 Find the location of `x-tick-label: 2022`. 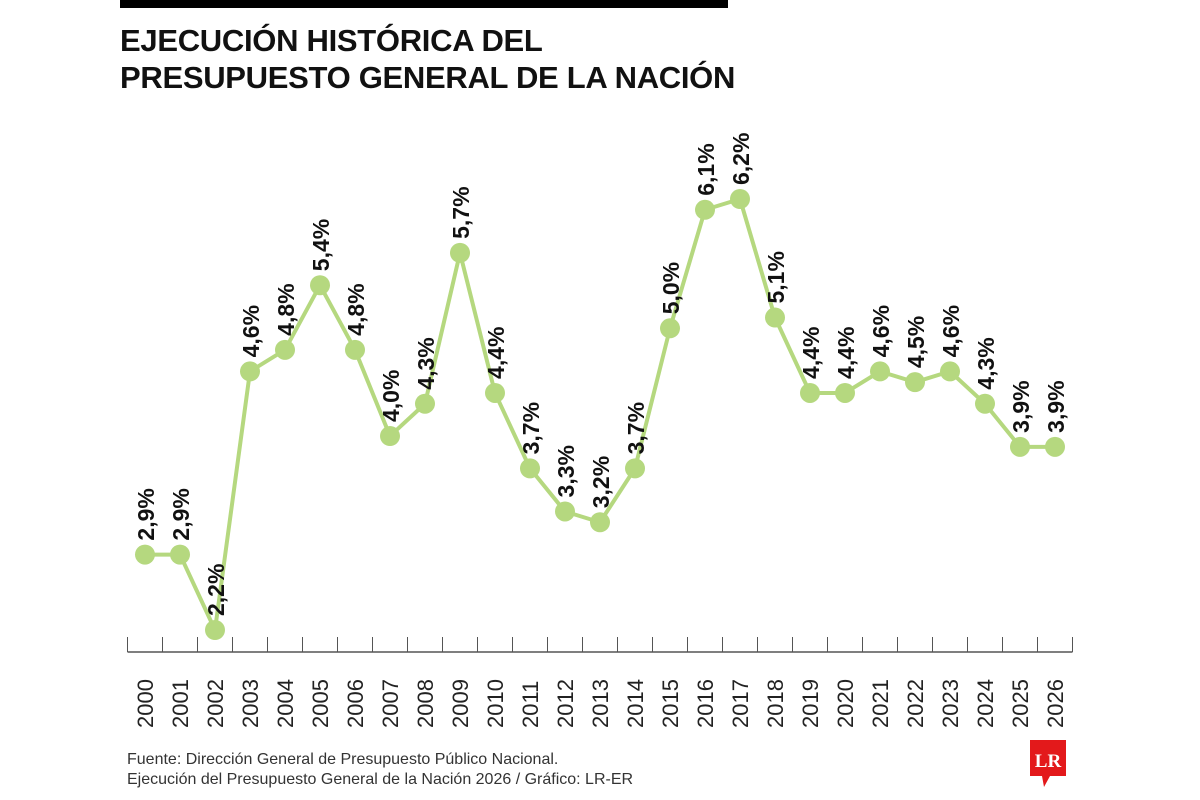

x-tick-label: 2022 is located at coordinates (915, 703).